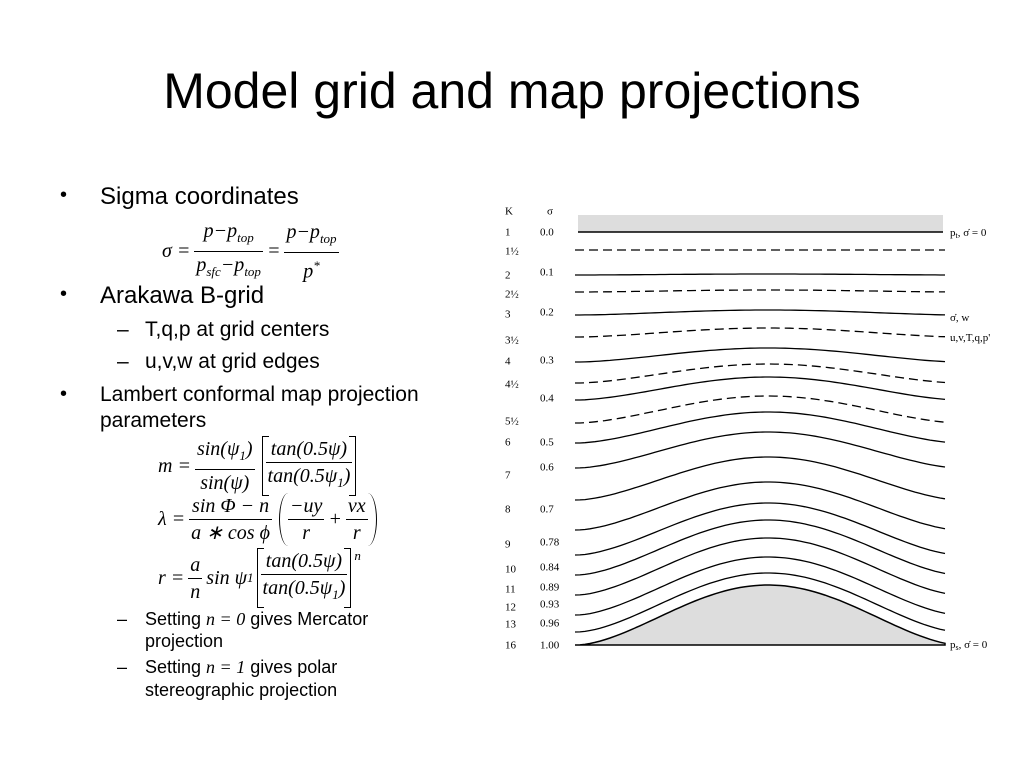 The width and height of the screenshot is (1024, 768). I want to click on bullet: parameters, so click(153, 420).